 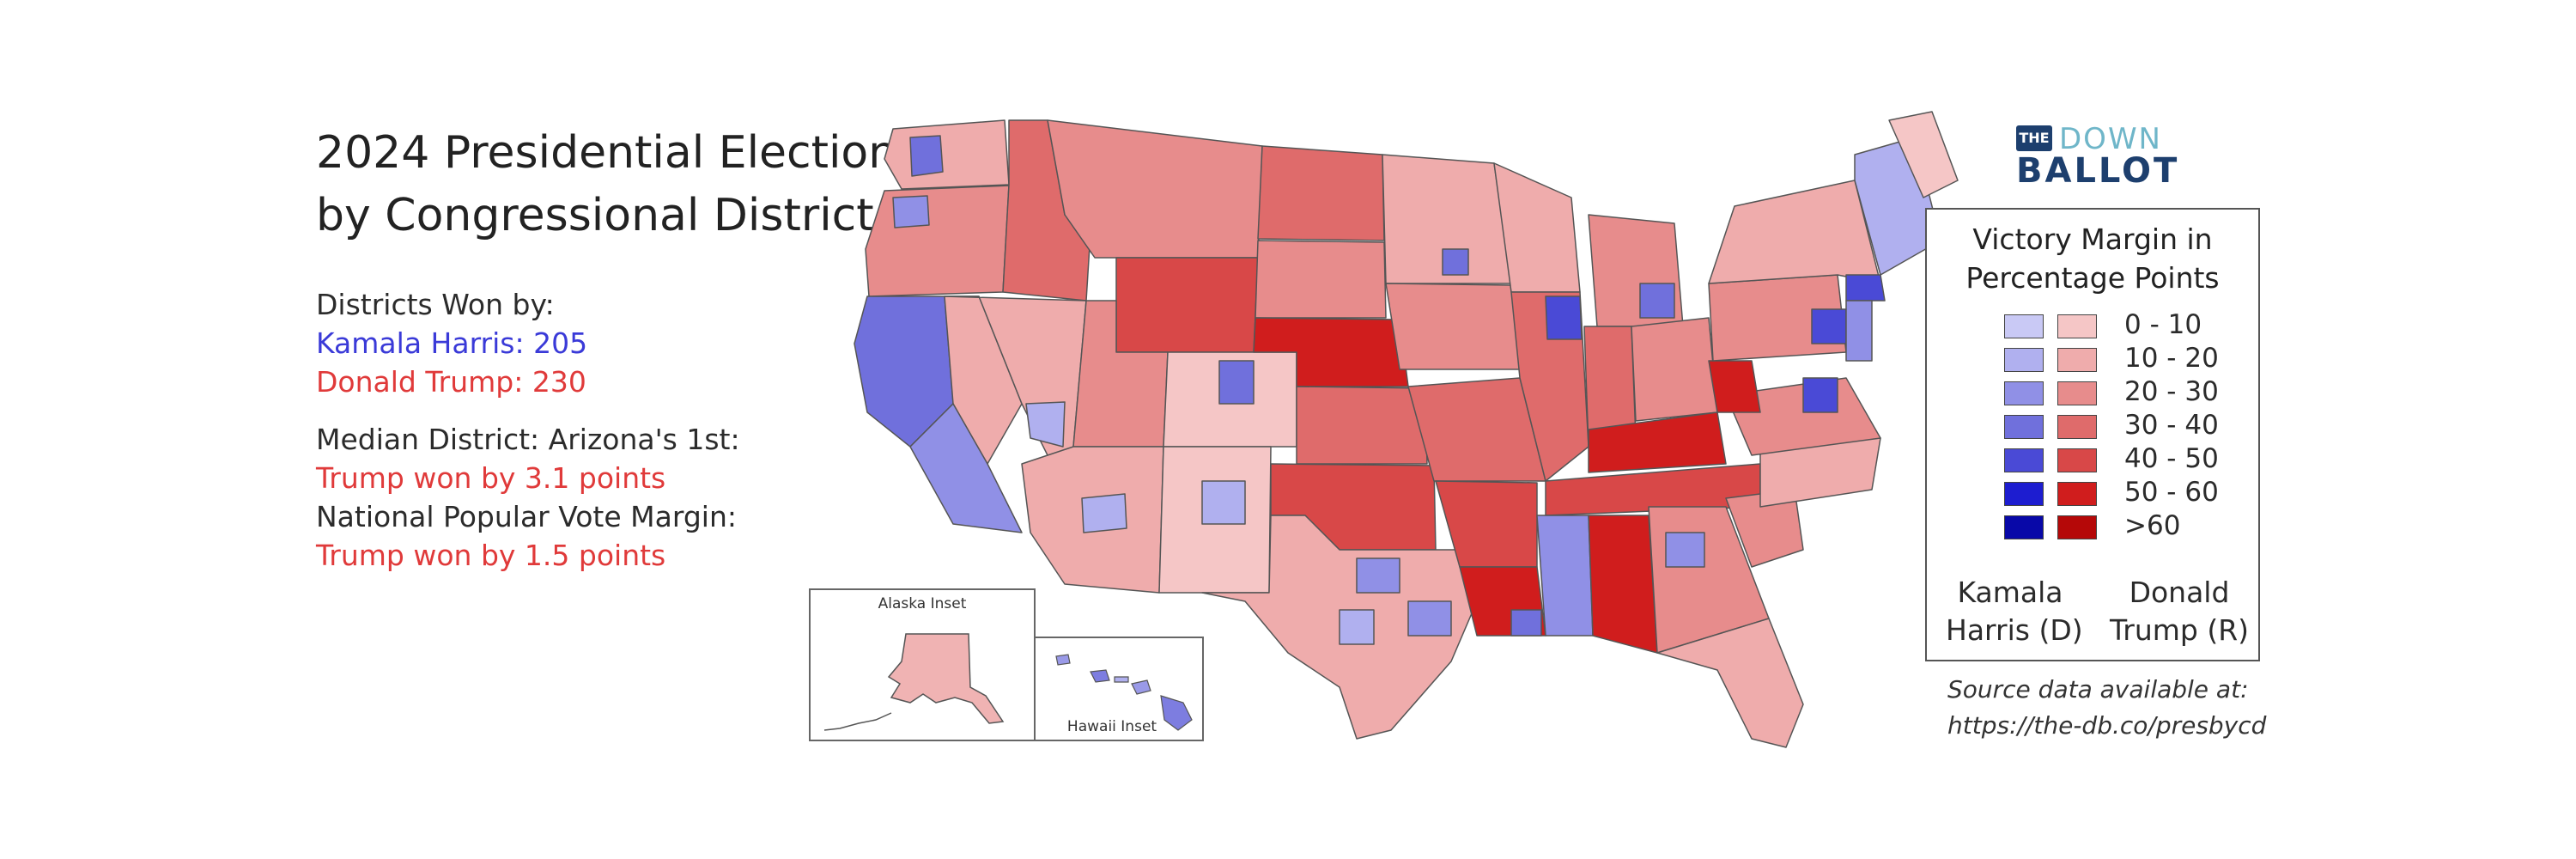 What do you see at coordinates (2107, 725) in the screenshot?
I see `source-line-2: https://the-db.co/presbycd` at bounding box center [2107, 725].